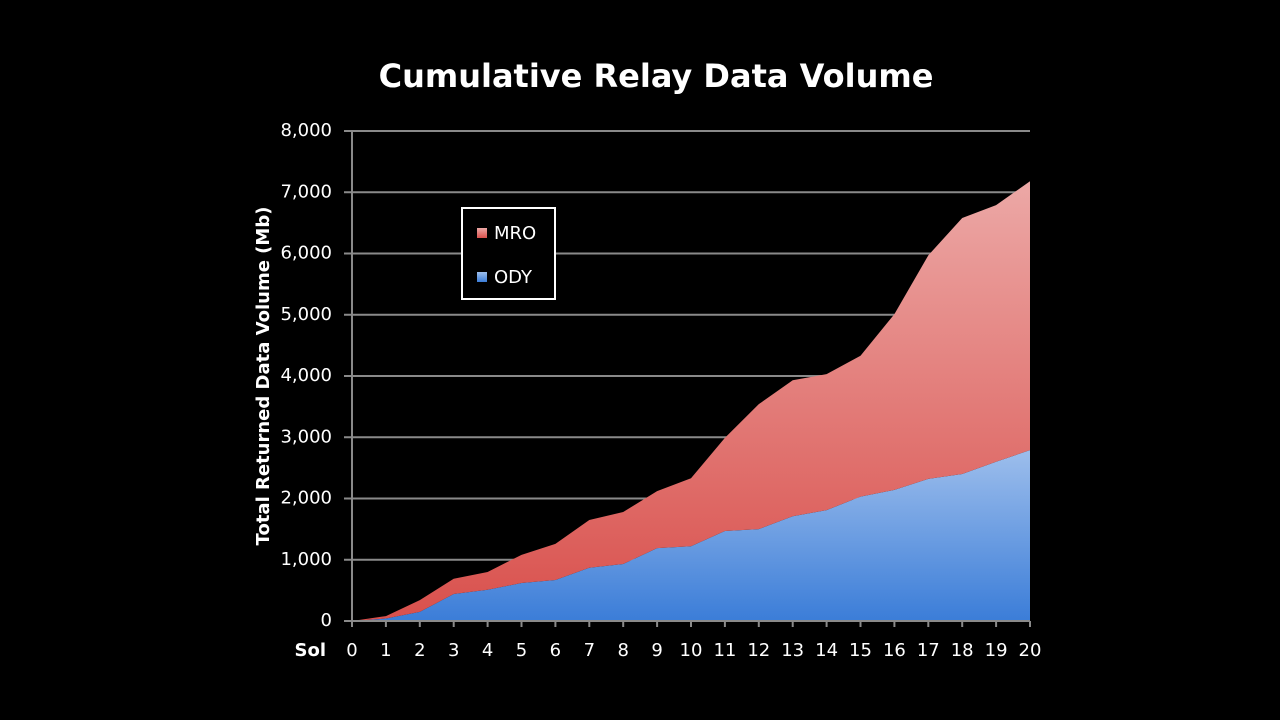  Describe the element at coordinates (515, 233) in the screenshot. I see `legend-label: MRO` at that location.